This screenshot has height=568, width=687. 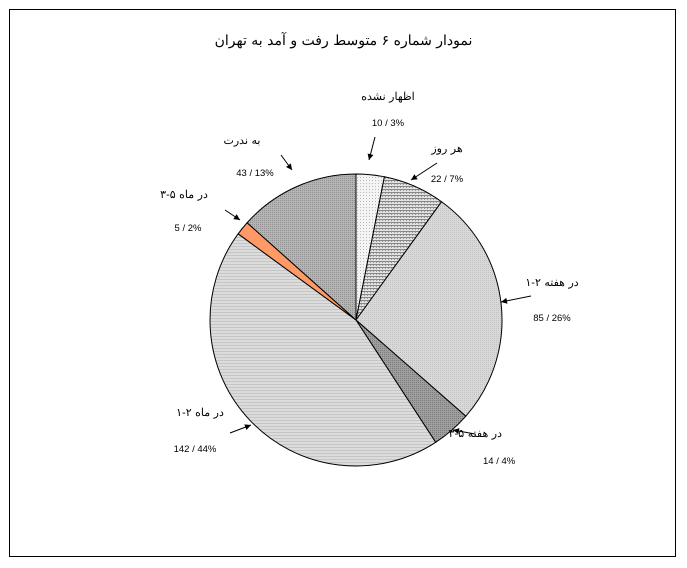 What do you see at coordinates (475, 433) in the screenshot?
I see `slice-name-label: در هفته ۵-۳` at bounding box center [475, 433].